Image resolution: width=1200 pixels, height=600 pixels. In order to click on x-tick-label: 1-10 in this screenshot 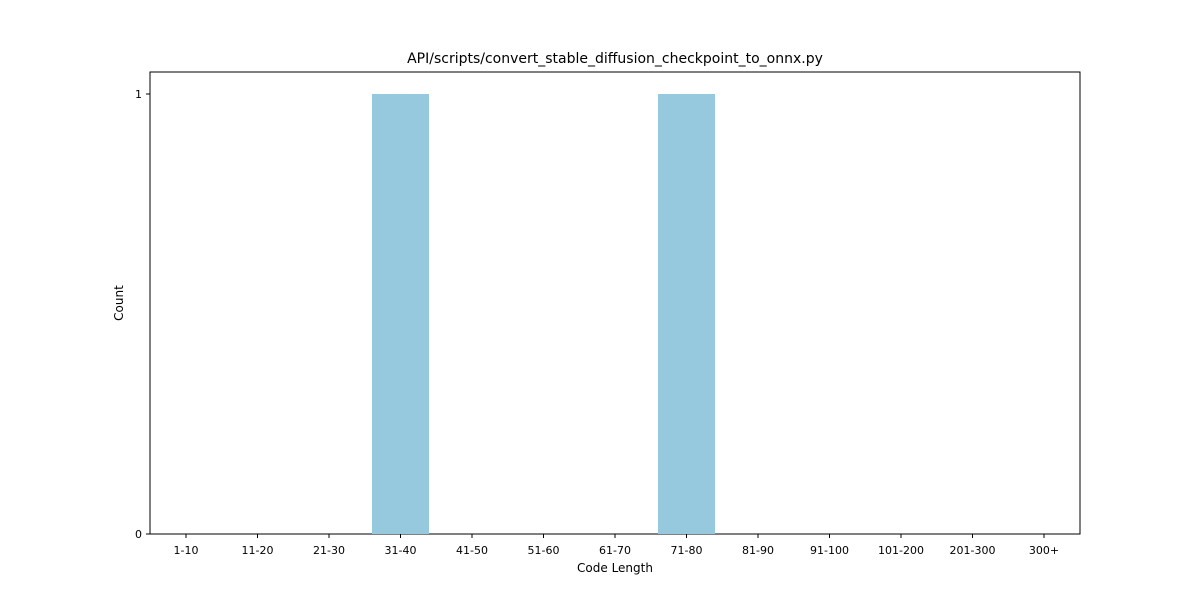, I will do `click(186, 550)`.